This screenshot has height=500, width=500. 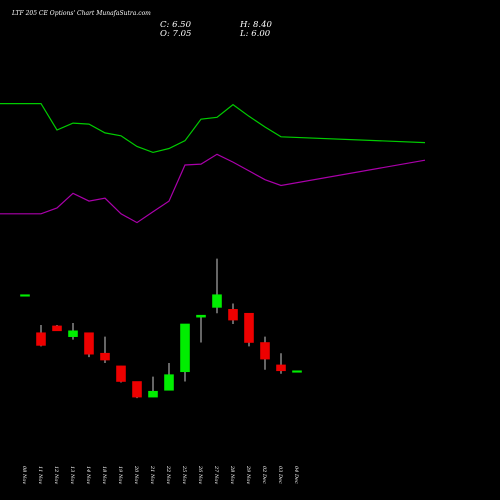 I want to click on x-tick-label: 19 Nov, so click(x=120, y=475).